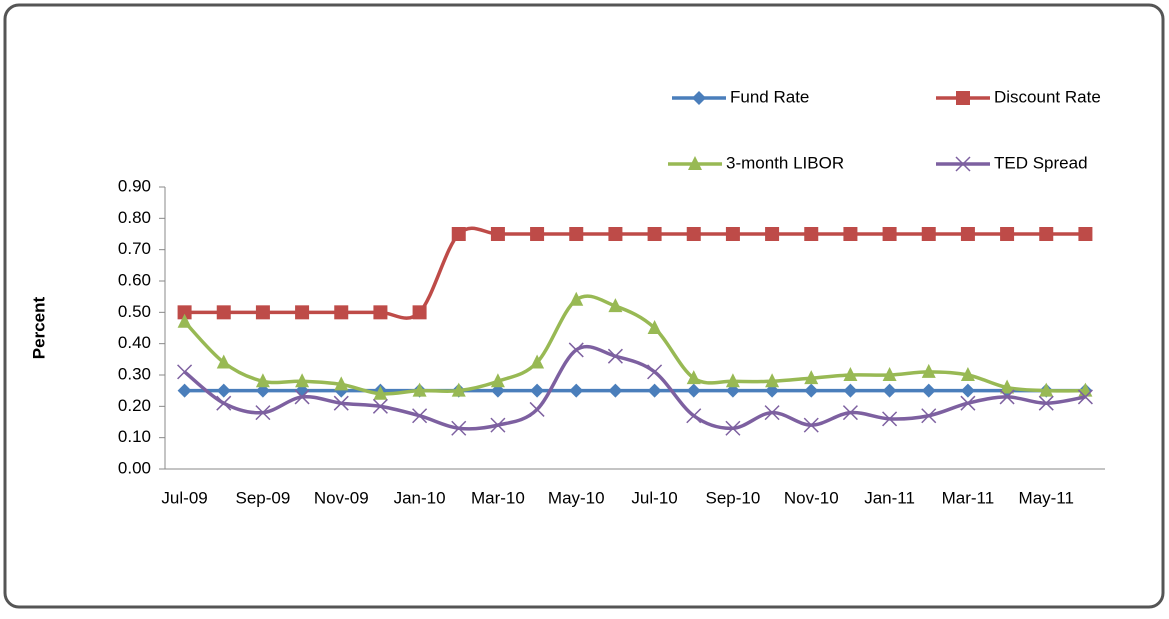 This screenshot has width=1169, height=619. What do you see at coordinates (1041, 162) in the screenshot?
I see `legend-label: TED Spread` at bounding box center [1041, 162].